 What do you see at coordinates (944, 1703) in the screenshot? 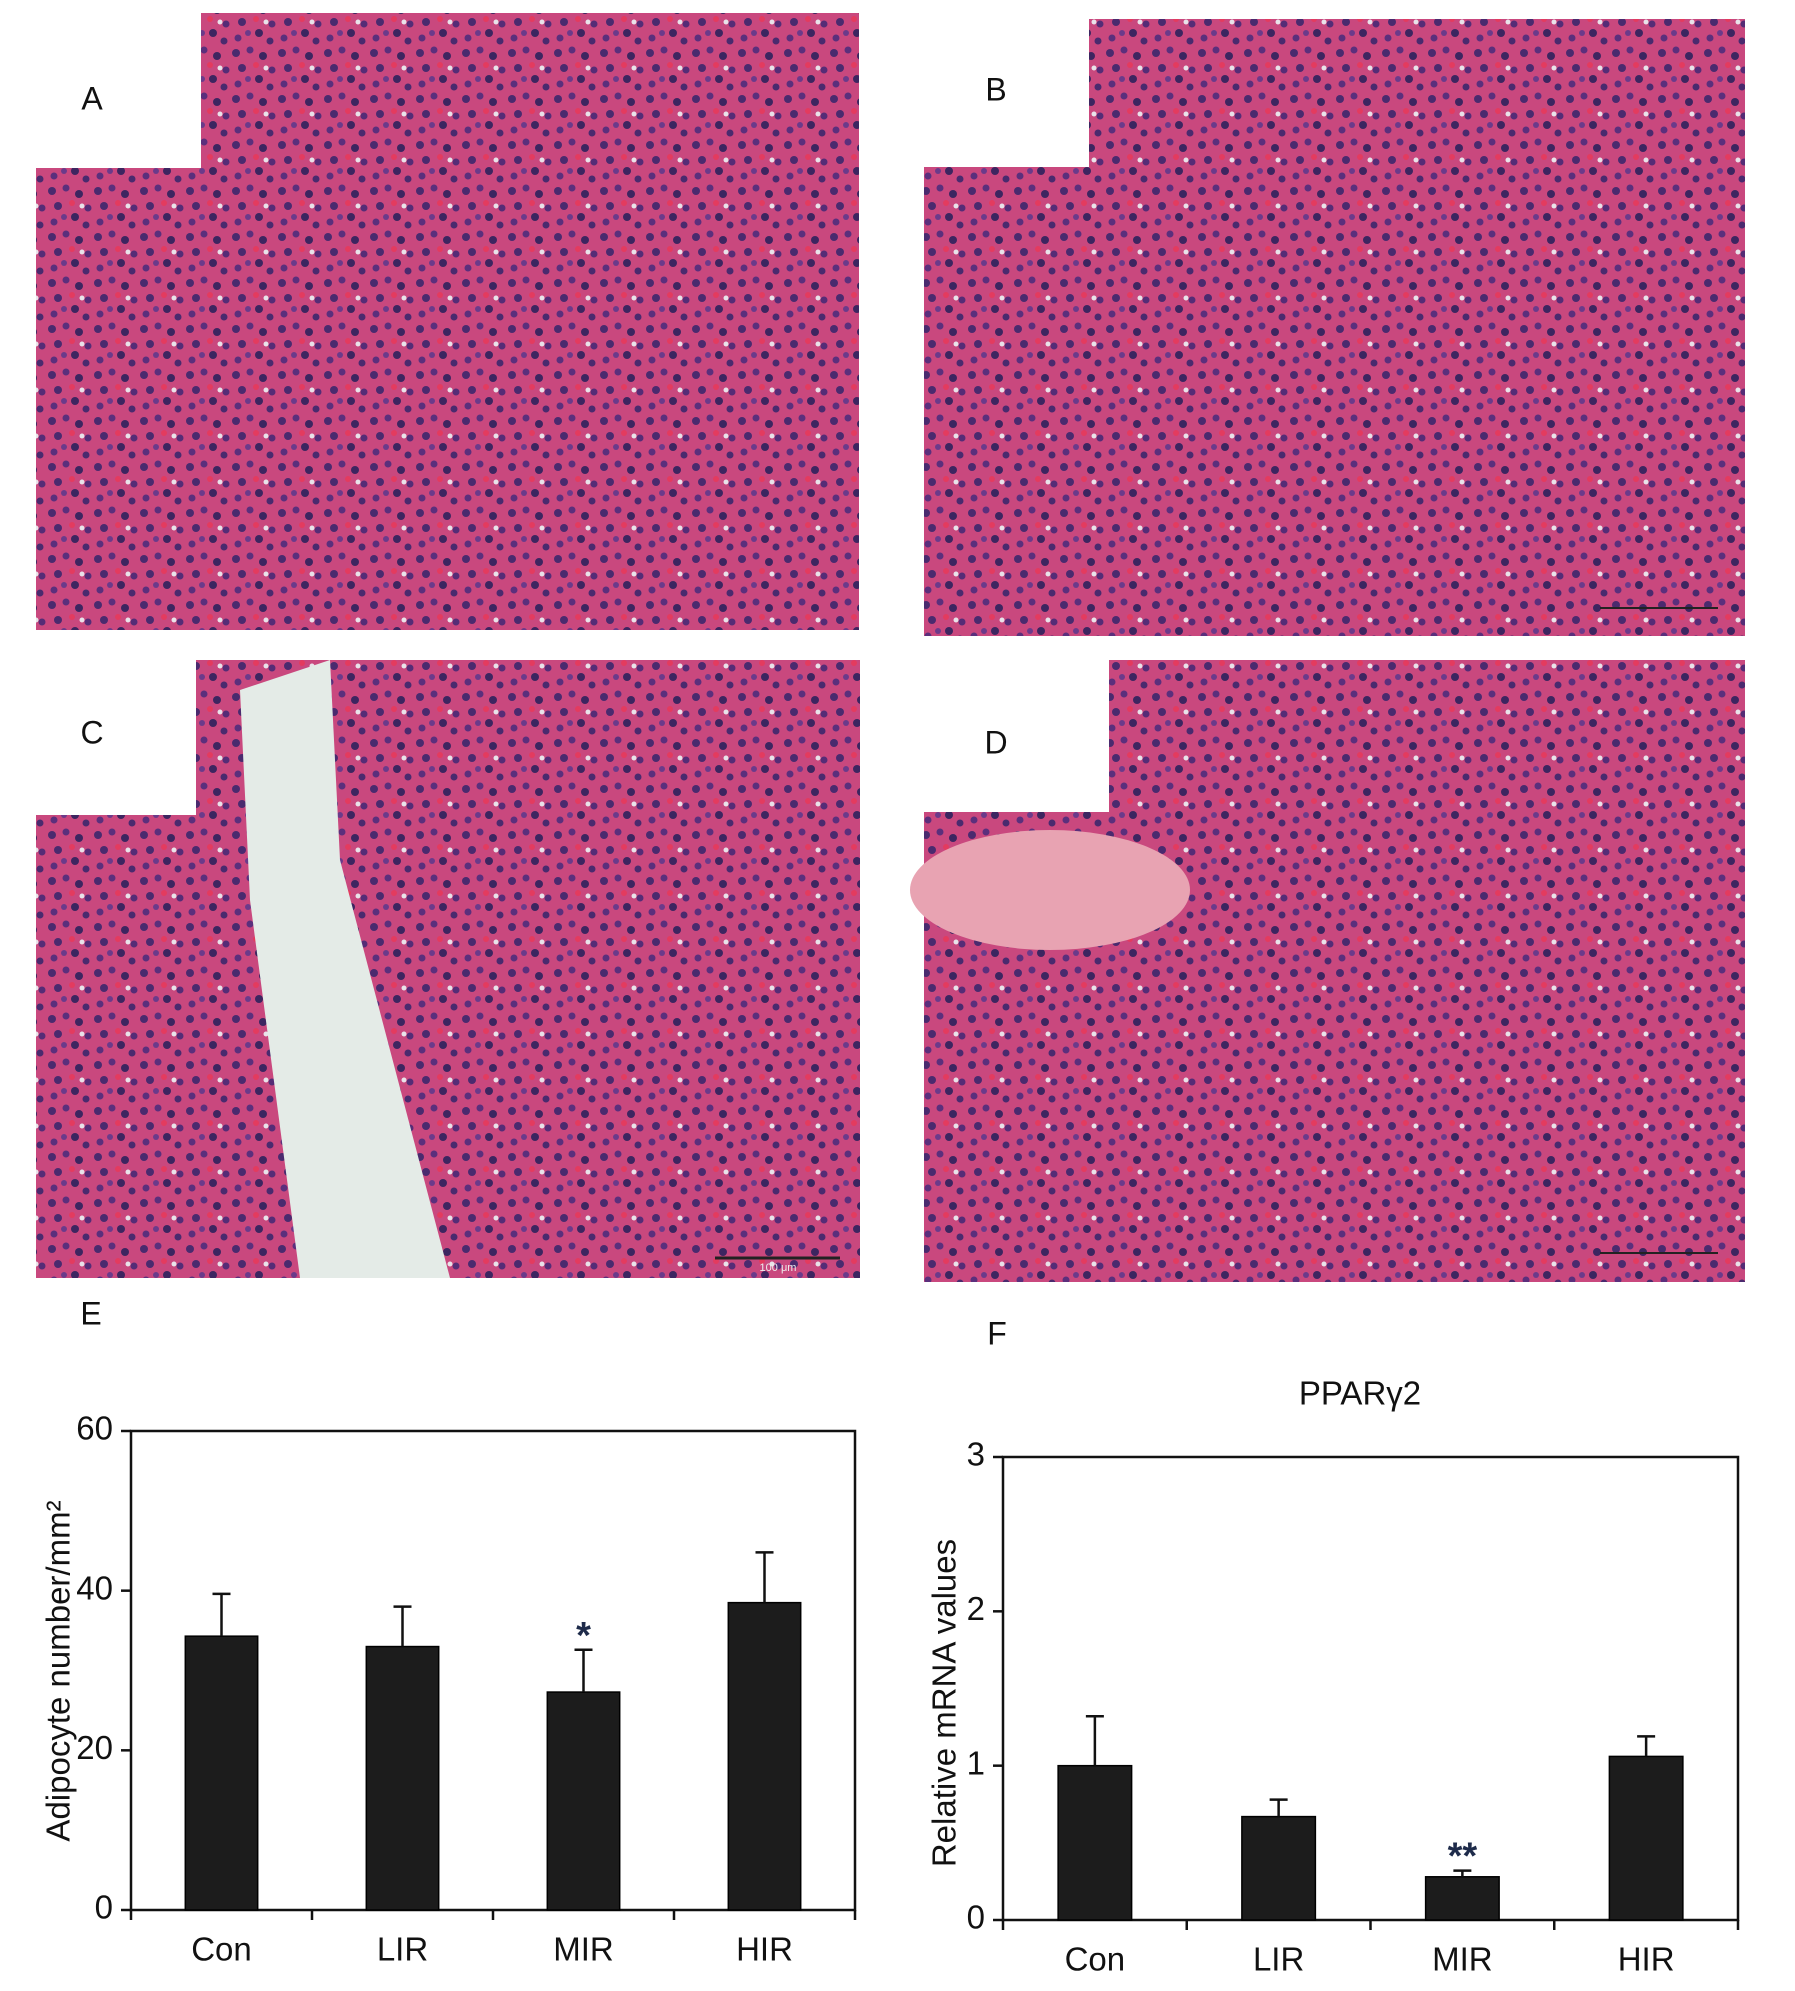
I see `y-axis-label: Relative mRNA values` at bounding box center [944, 1703].